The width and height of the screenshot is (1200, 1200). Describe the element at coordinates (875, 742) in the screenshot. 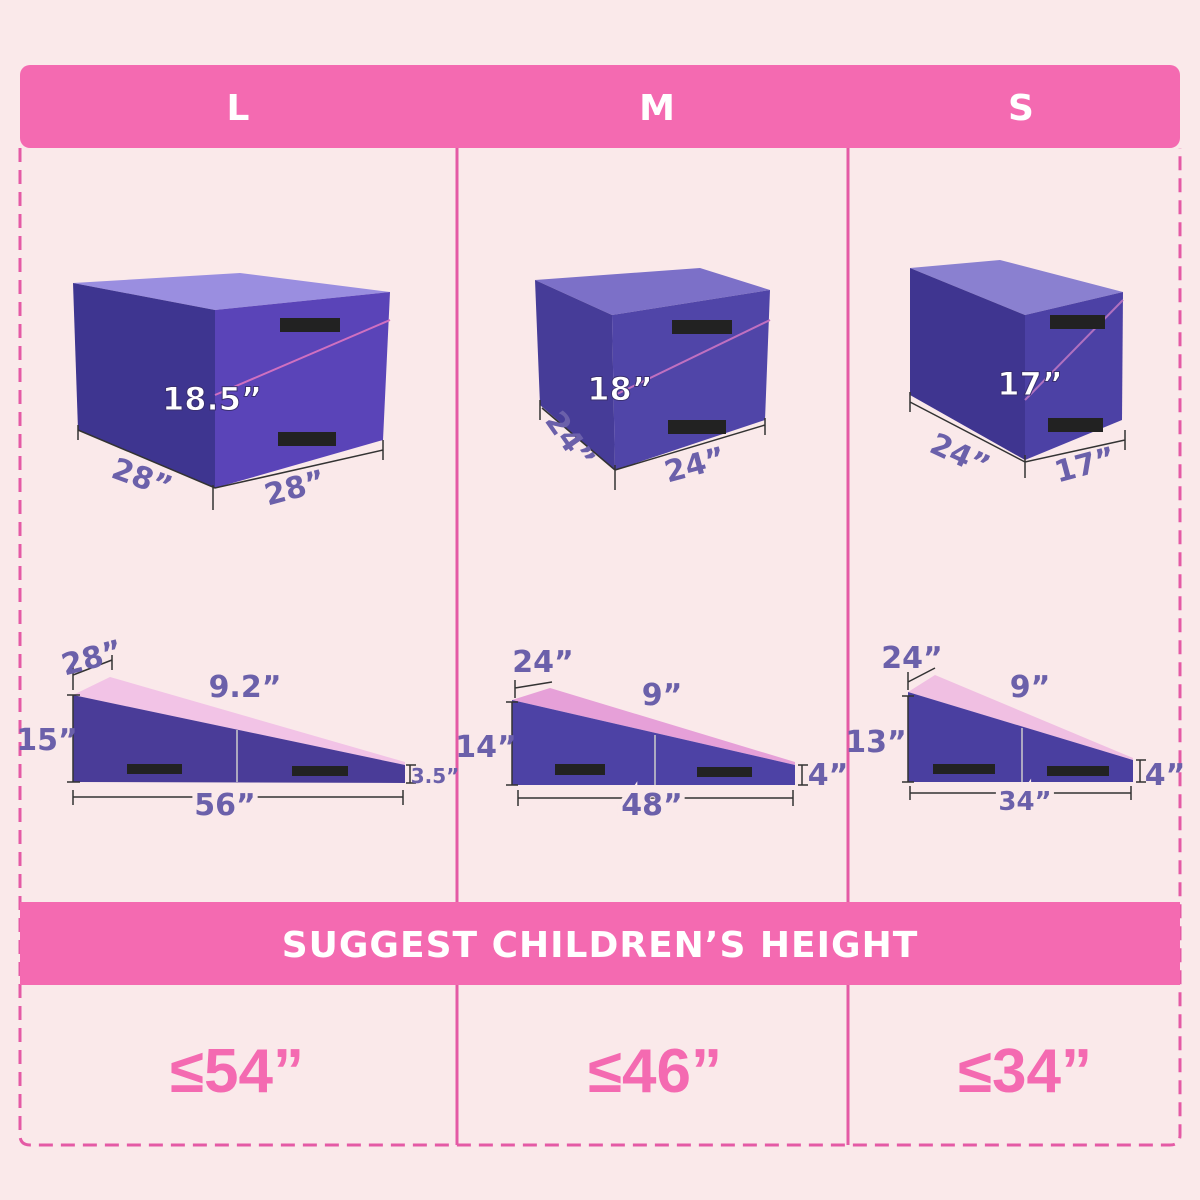

I see `wedge-high-s: 13”` at that location.